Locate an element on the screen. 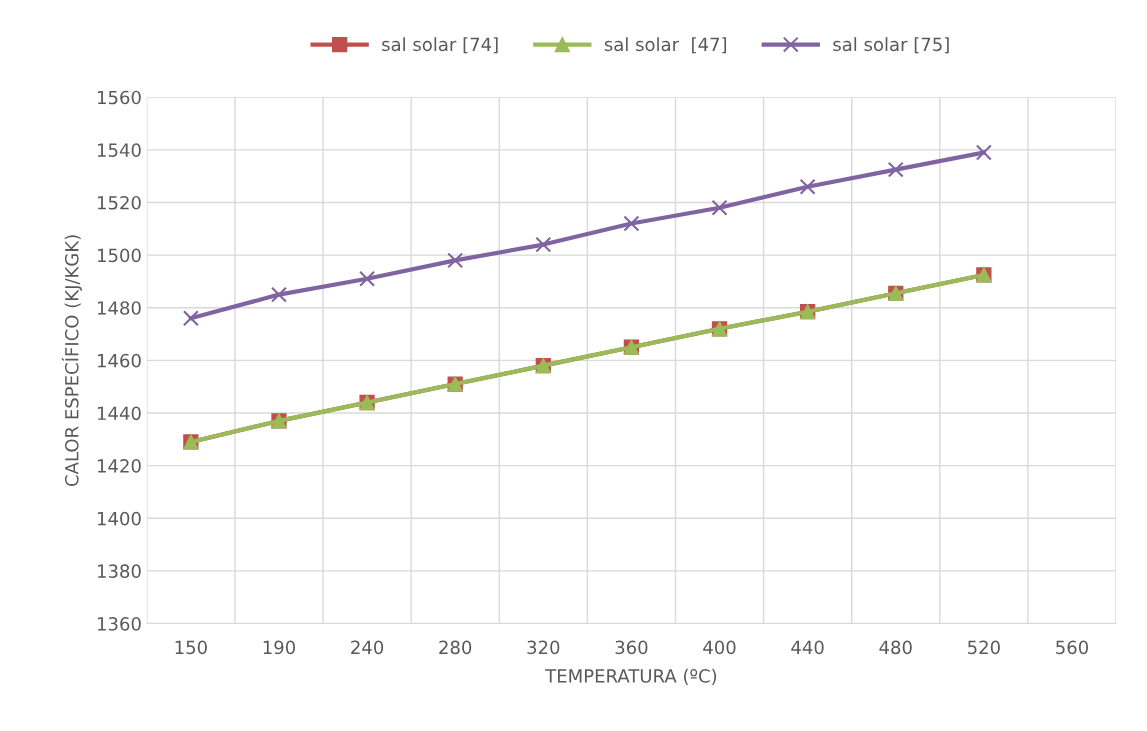  legend-label: sal solar [47] is located at coordinates (665, 45).